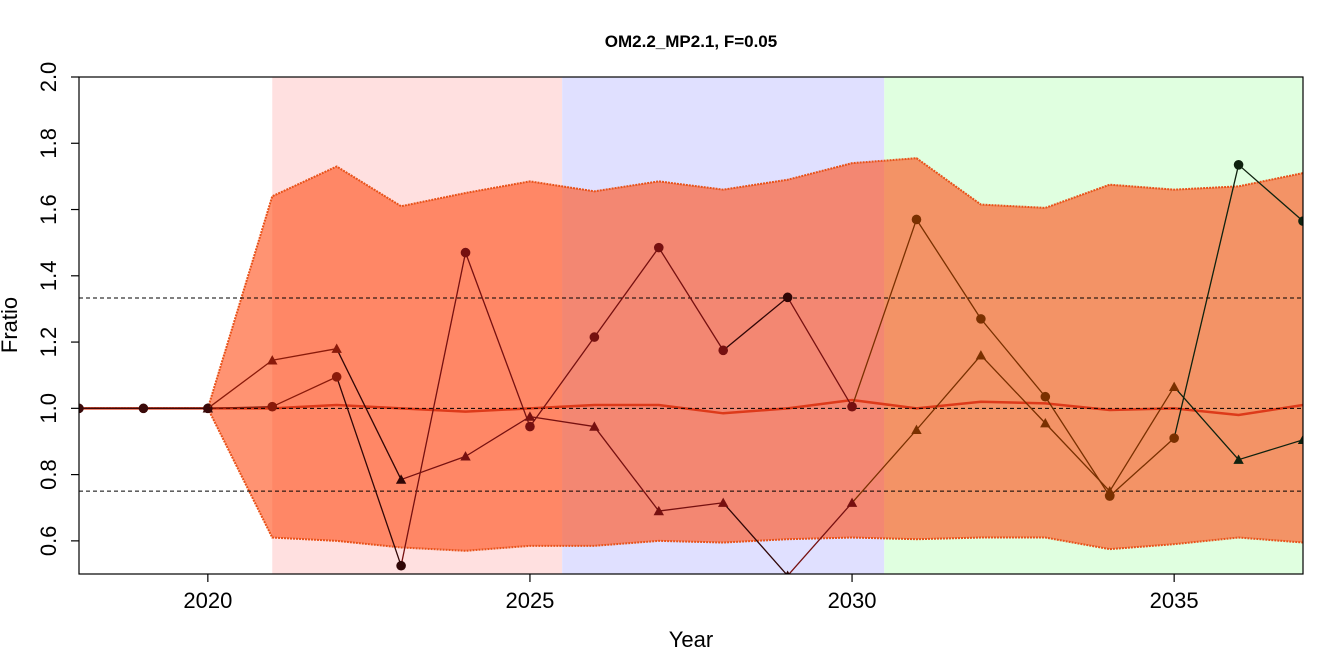 The height and width of the screenshot is (672, 1344). Describe the element at coordinates (1174, 600) in the screenshot. I see `x-tick-label: 2035` at that location.